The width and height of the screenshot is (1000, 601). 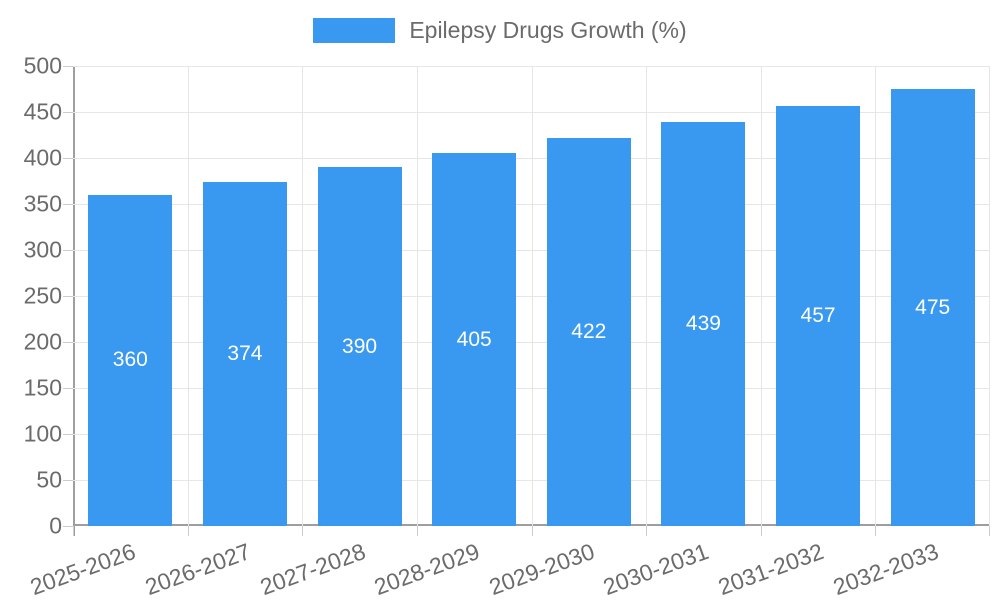 I want to click on chart-legend: Epilepsy Drugs Growth (%), so click(x=500, y=30).